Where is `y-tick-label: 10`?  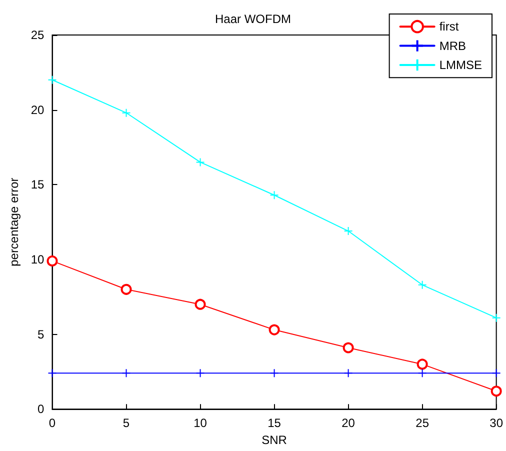 y-tick-label: 10 is located at coordinates (37, 259).